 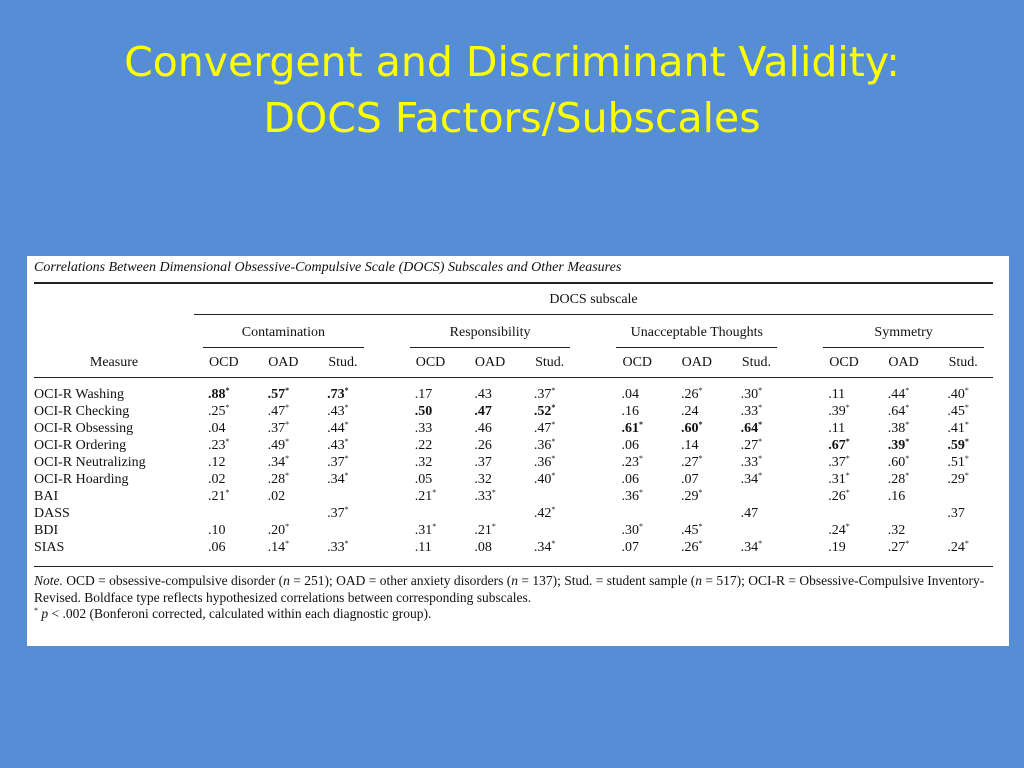 What do you see at coordinates (219, 411) in the screenshot?
I see `table-cell: .25*` at bounding box center [219, 411].